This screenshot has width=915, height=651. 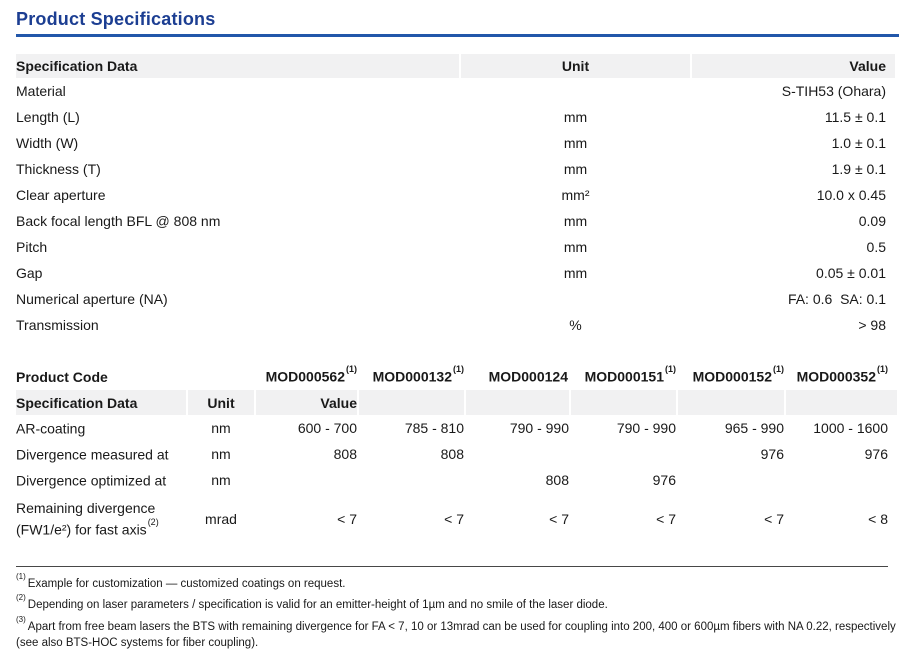 What do you see at coordinates (855, 117) in the screenshot?
I see `value-cell: 11.5 ± 0.1` at bounding box center [855, 117].